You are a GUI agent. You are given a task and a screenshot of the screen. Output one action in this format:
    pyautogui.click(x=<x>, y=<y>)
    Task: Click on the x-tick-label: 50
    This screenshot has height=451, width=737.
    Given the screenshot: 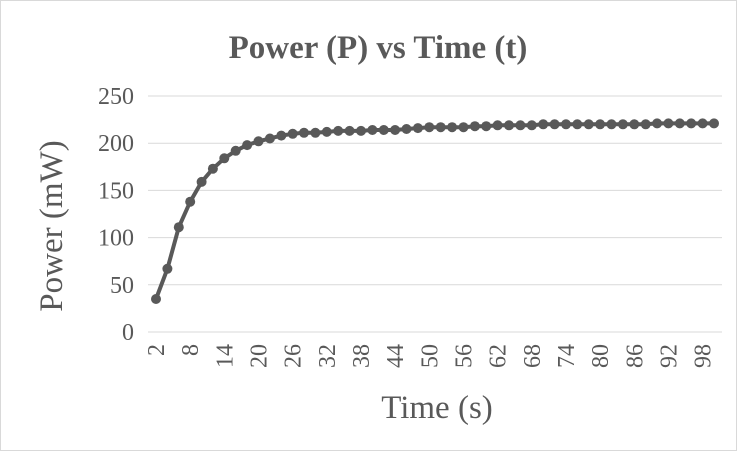 What is the action you would take?
    pyautogui.click(x=430, y=356)
    